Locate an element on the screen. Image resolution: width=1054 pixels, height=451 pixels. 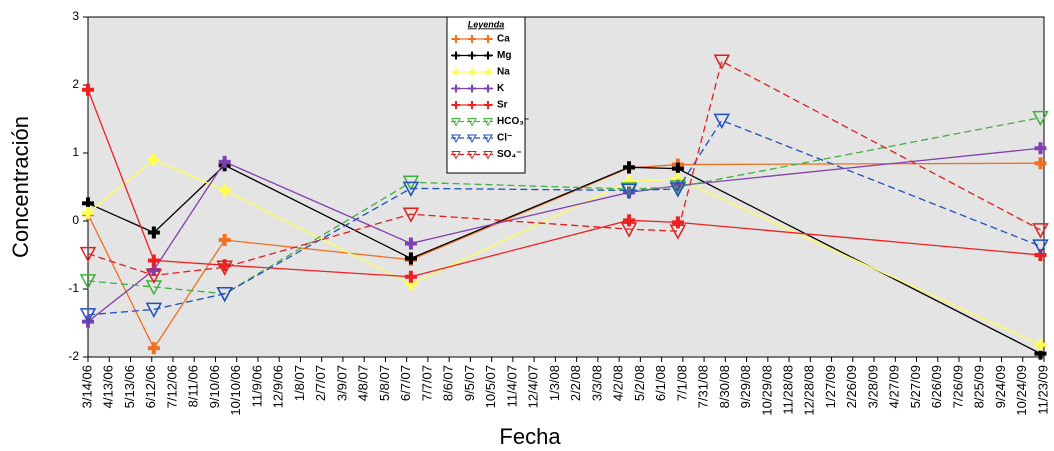
x-tick-label: 9/5/07 is located at coordinates (469, 383).